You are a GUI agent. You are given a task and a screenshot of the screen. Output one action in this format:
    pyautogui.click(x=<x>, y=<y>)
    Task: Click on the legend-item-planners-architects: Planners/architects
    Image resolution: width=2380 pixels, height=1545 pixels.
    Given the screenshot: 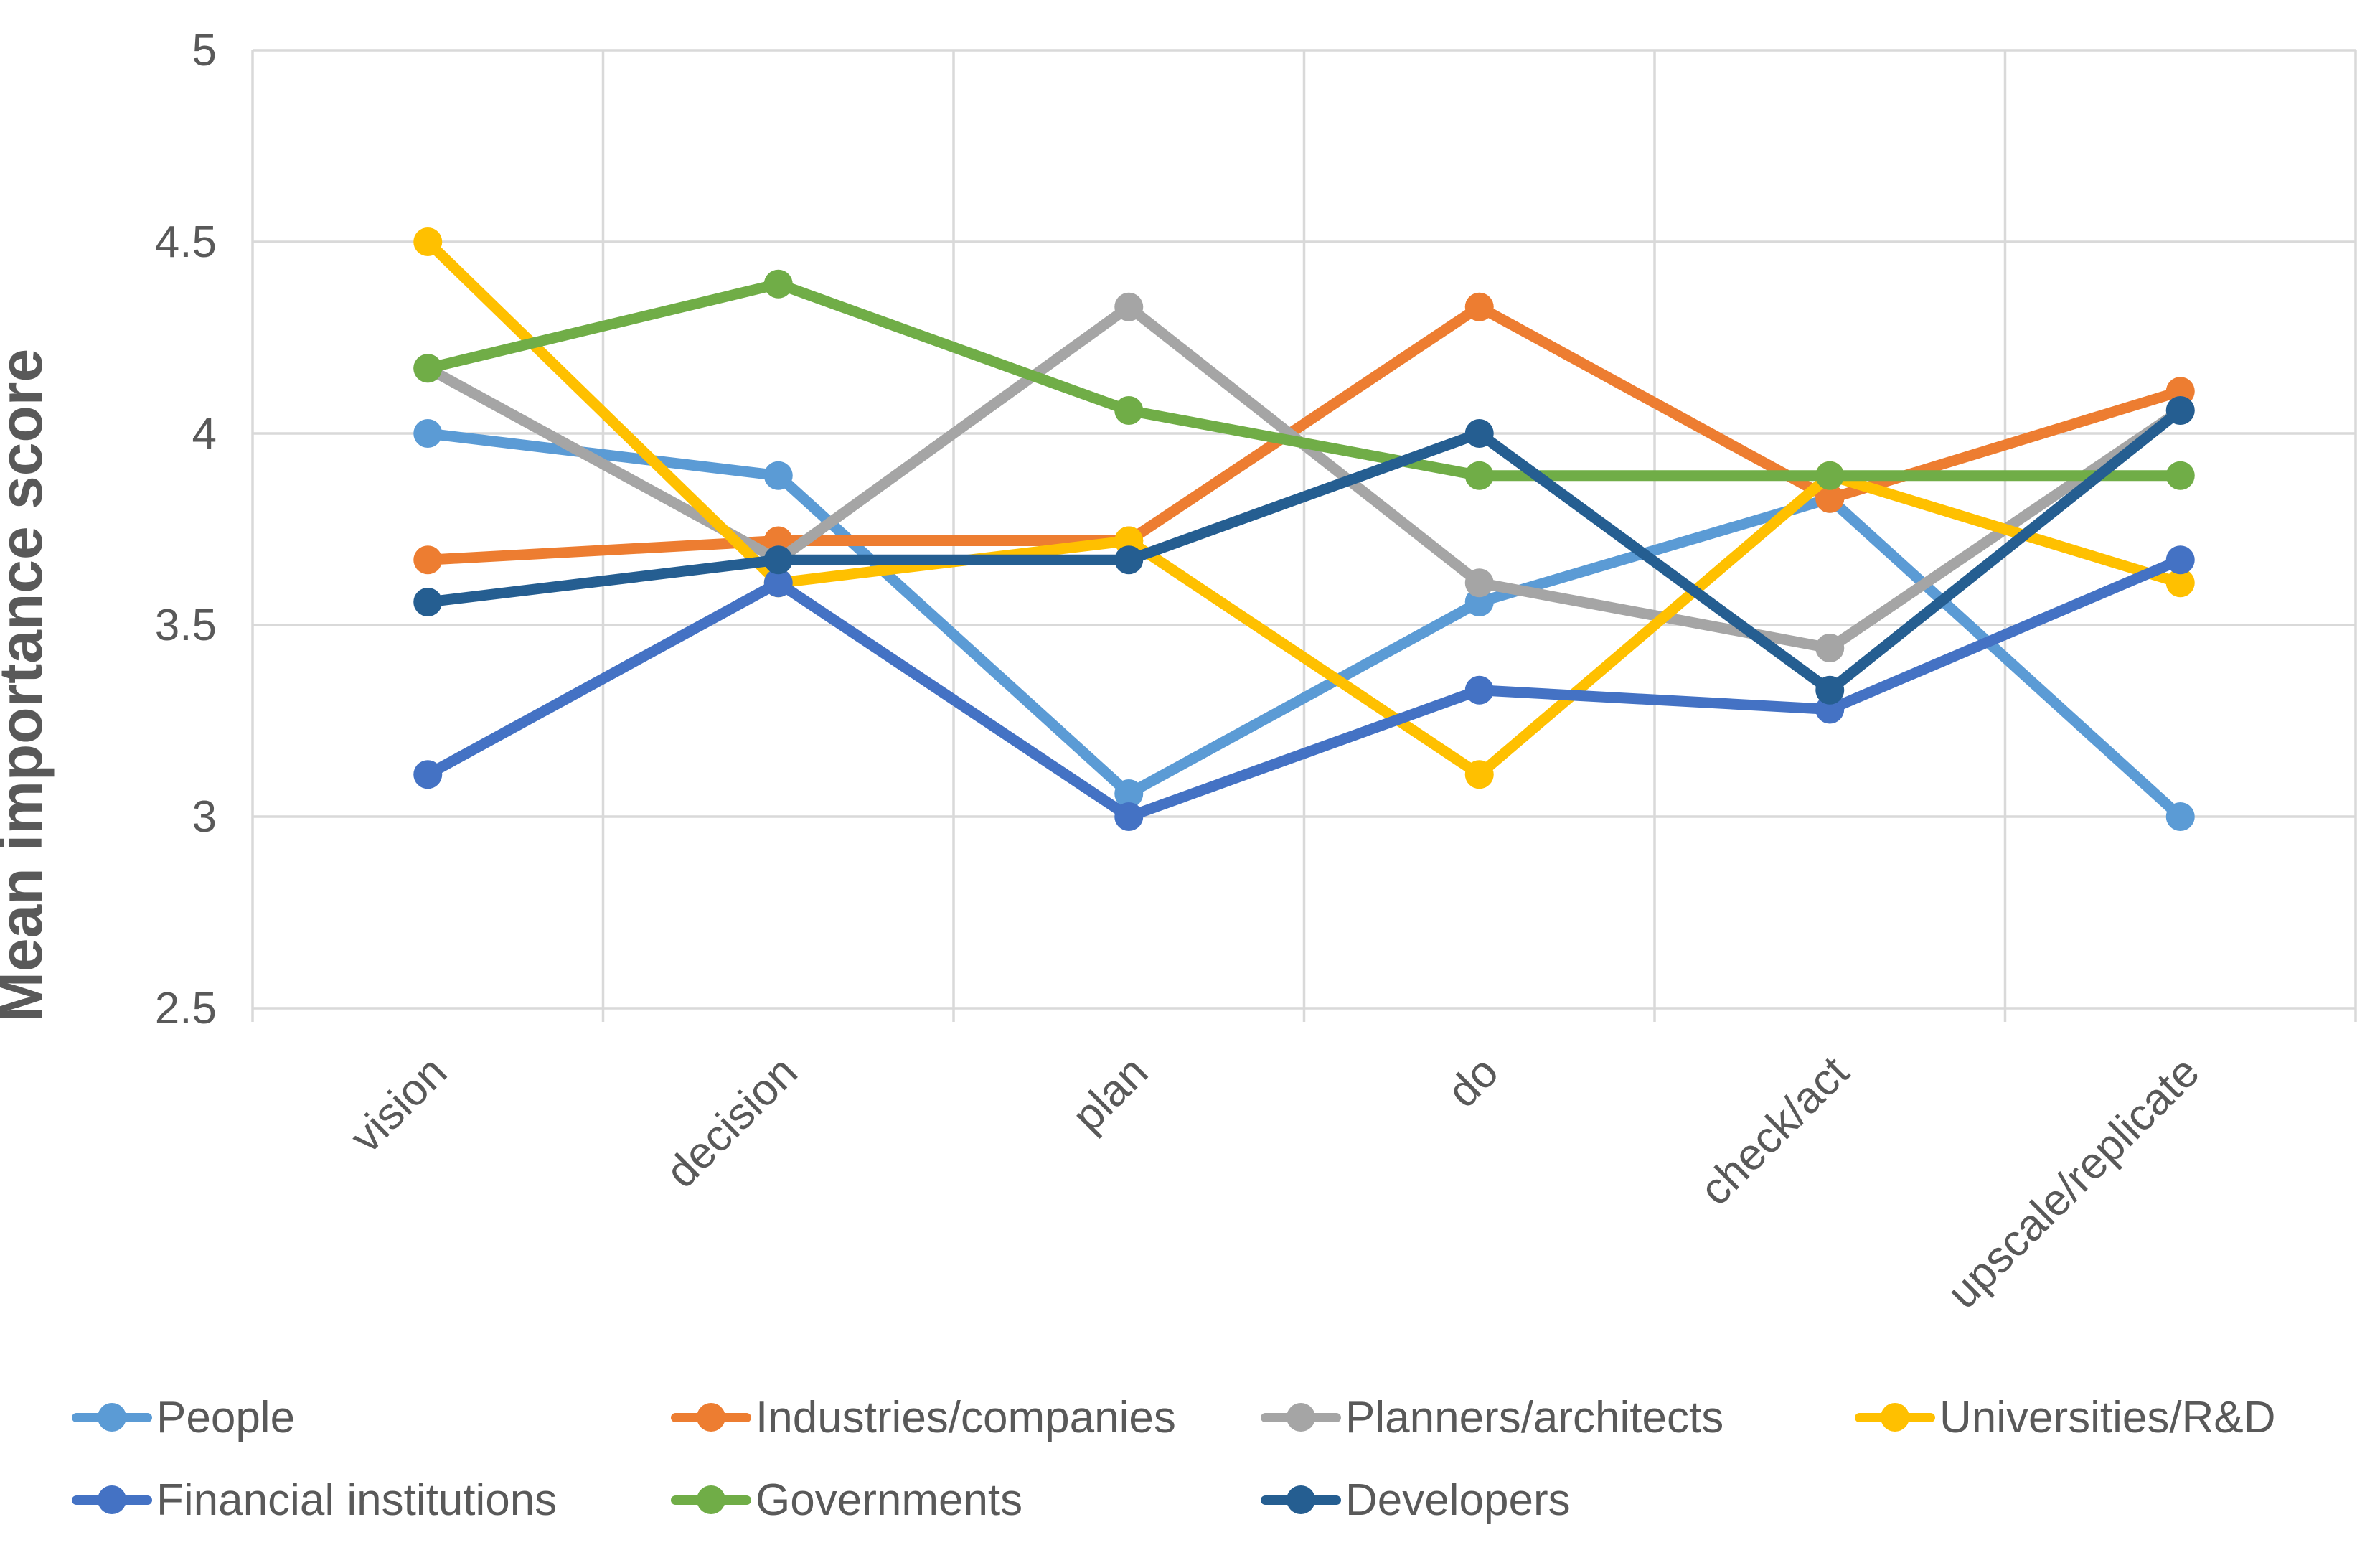 What is the action you would take?
    pyautogui.click(x=1492, y=1417)
    